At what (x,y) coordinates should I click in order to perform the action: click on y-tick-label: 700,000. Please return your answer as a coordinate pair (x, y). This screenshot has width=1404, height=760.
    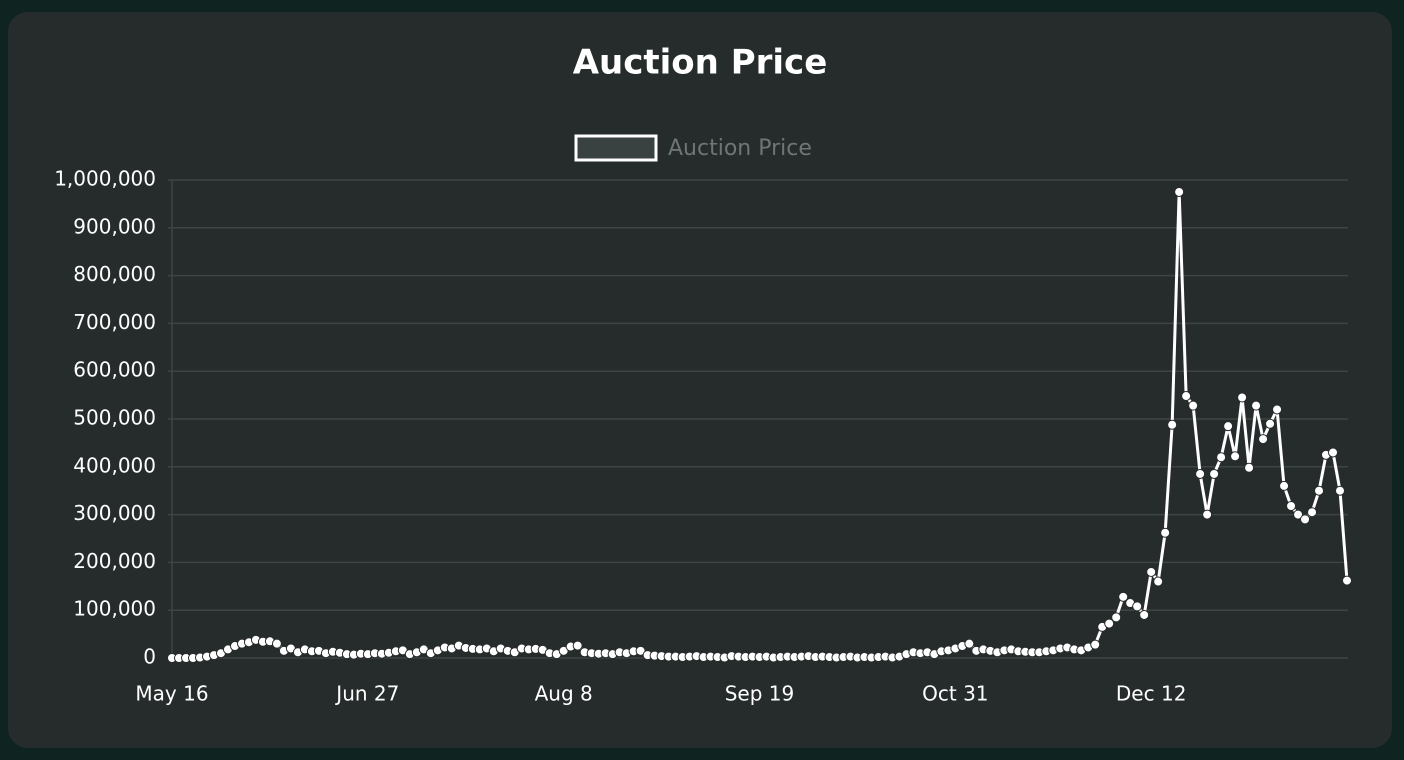
    Looking at the image, I should click on (114, 322).